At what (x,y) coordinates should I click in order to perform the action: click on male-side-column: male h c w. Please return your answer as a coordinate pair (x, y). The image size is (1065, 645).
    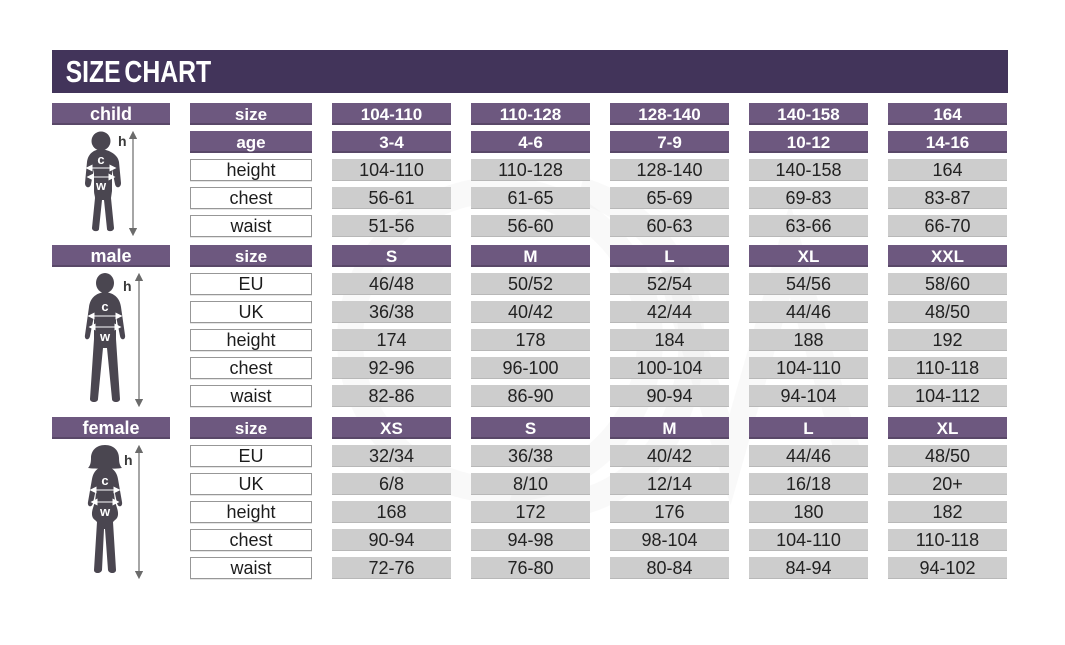
    Looking at the image, I should click on (111, 326).